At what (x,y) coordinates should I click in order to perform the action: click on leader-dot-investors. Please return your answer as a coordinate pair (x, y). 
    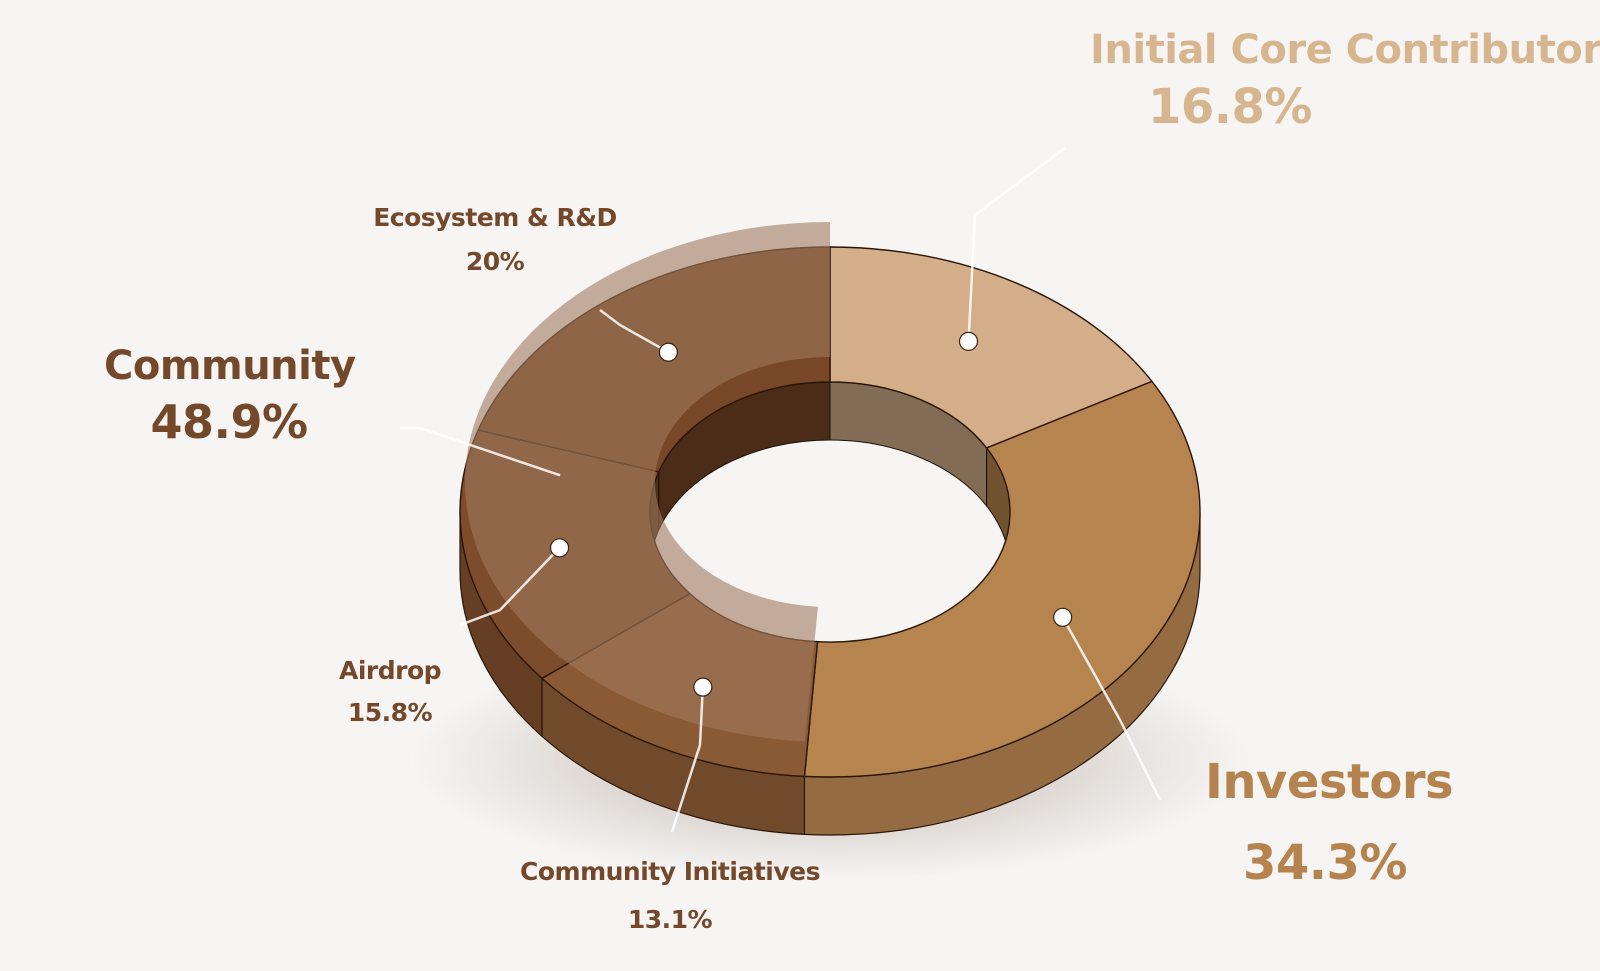
    Looking at the image, I should click on (1063, 617).